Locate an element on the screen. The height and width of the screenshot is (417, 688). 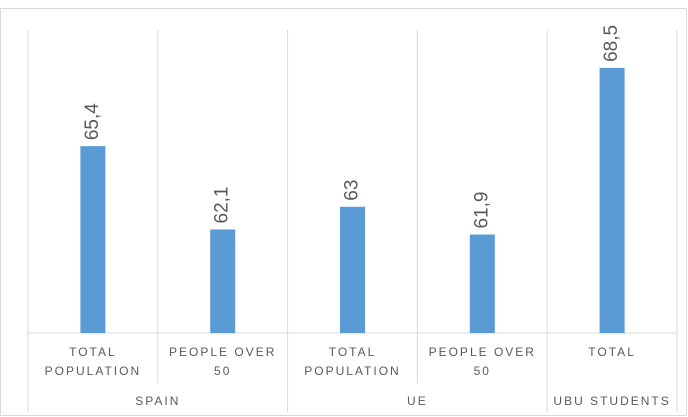
data-label: 65,4 is located at coordinates (92, 121).